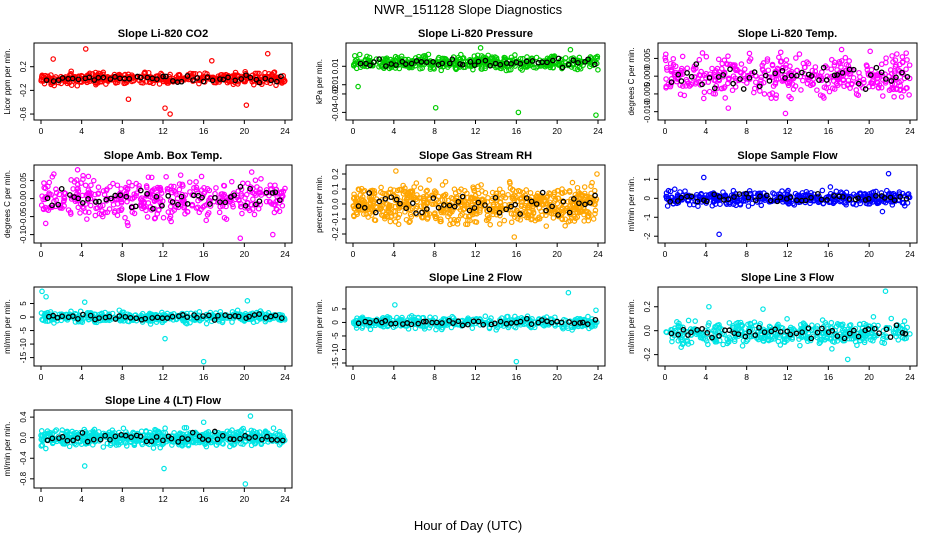 The height and width of the screenshot is (540, 936). Describe the element at coordinates (7, 81) in the screenshot. I see `y-axis-label: Licor ppm per min.` at that location.